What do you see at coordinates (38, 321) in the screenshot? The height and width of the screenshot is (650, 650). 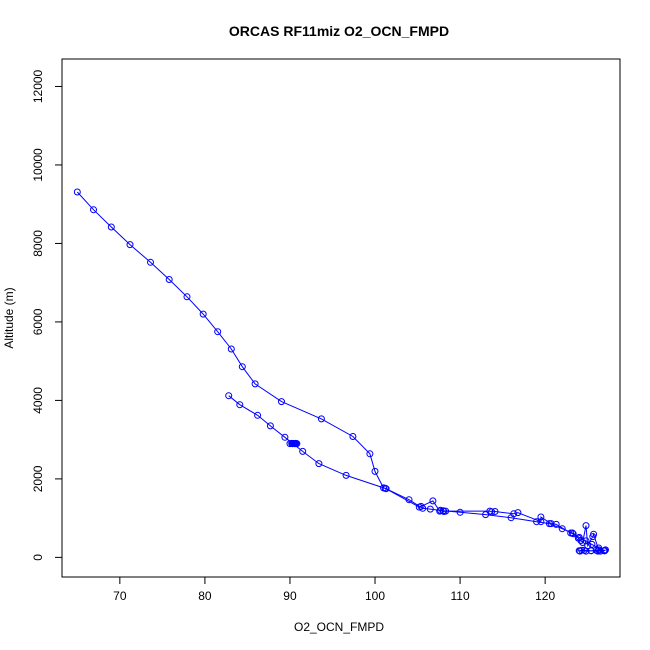 I see `y-tick-label: 6000` at bounding box center [38, 321].